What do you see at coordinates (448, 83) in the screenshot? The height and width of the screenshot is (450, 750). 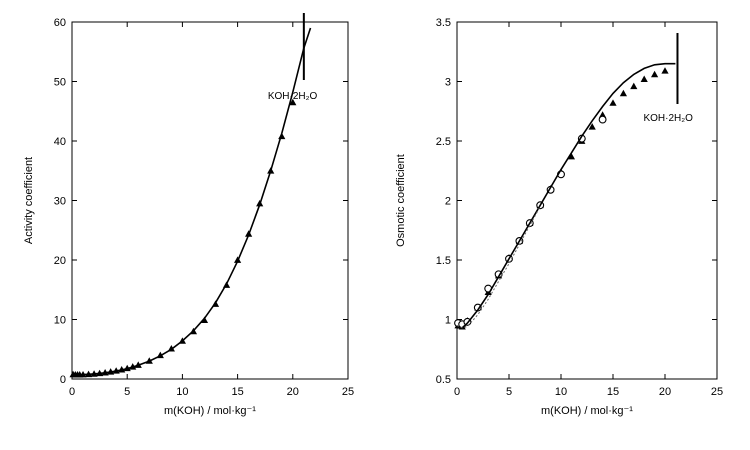 I see `y-tick-label: 3` at bounding box center [448, 83].